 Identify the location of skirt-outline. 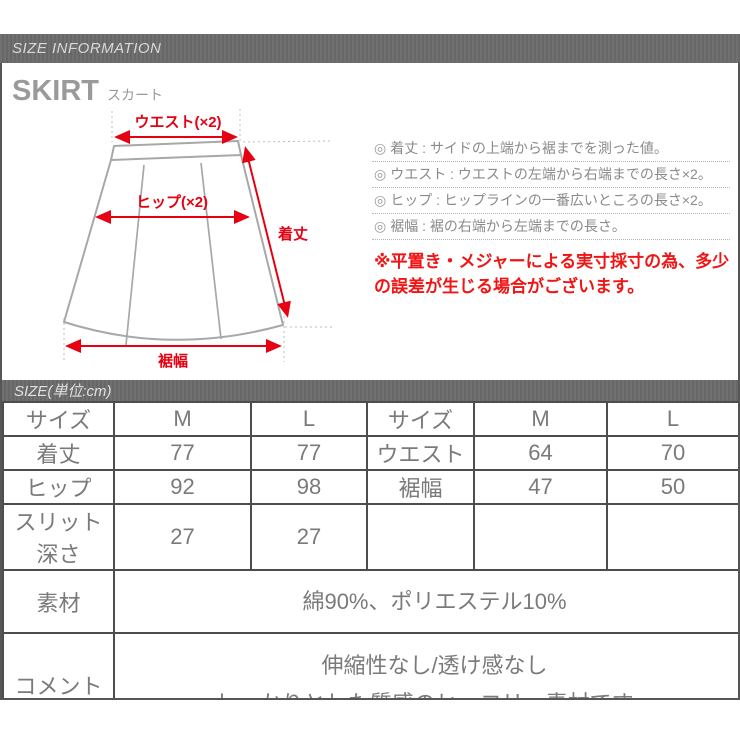
(173, 243).